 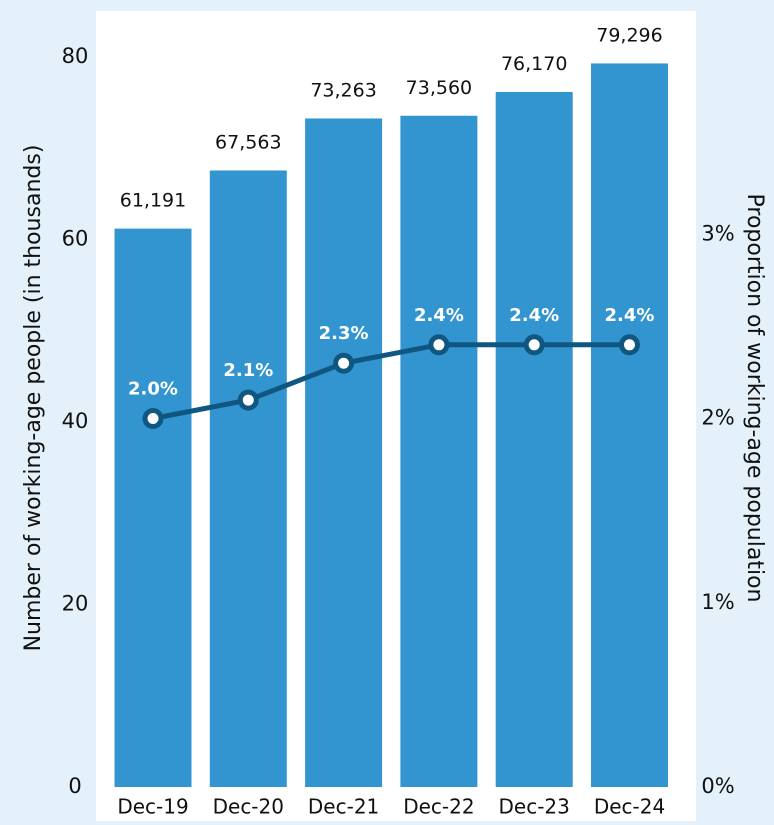 What do you see at coordinates (717, 233) in the screenshot?
I see `right-tick-label: 3%` at bounding box center [717, 233].